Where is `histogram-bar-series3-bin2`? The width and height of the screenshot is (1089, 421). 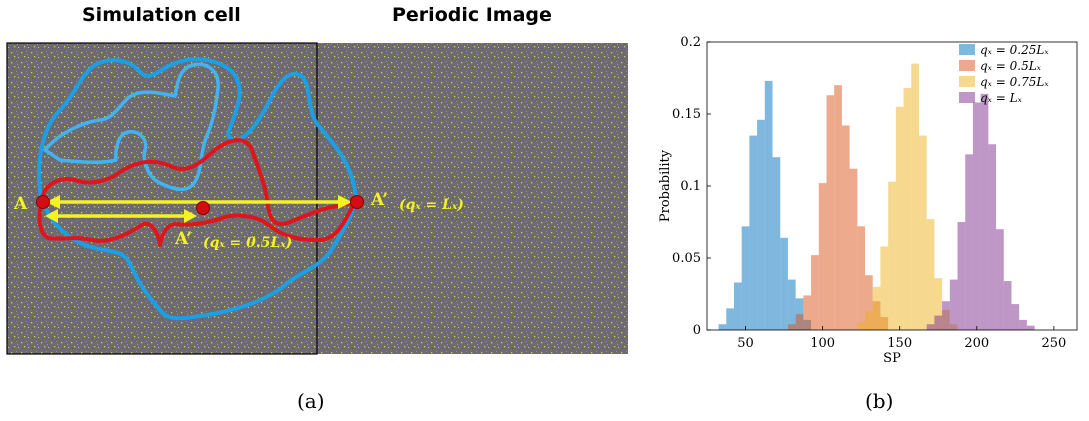
histogram-bar-series3-bin2 is located at coordinates (869, 320).